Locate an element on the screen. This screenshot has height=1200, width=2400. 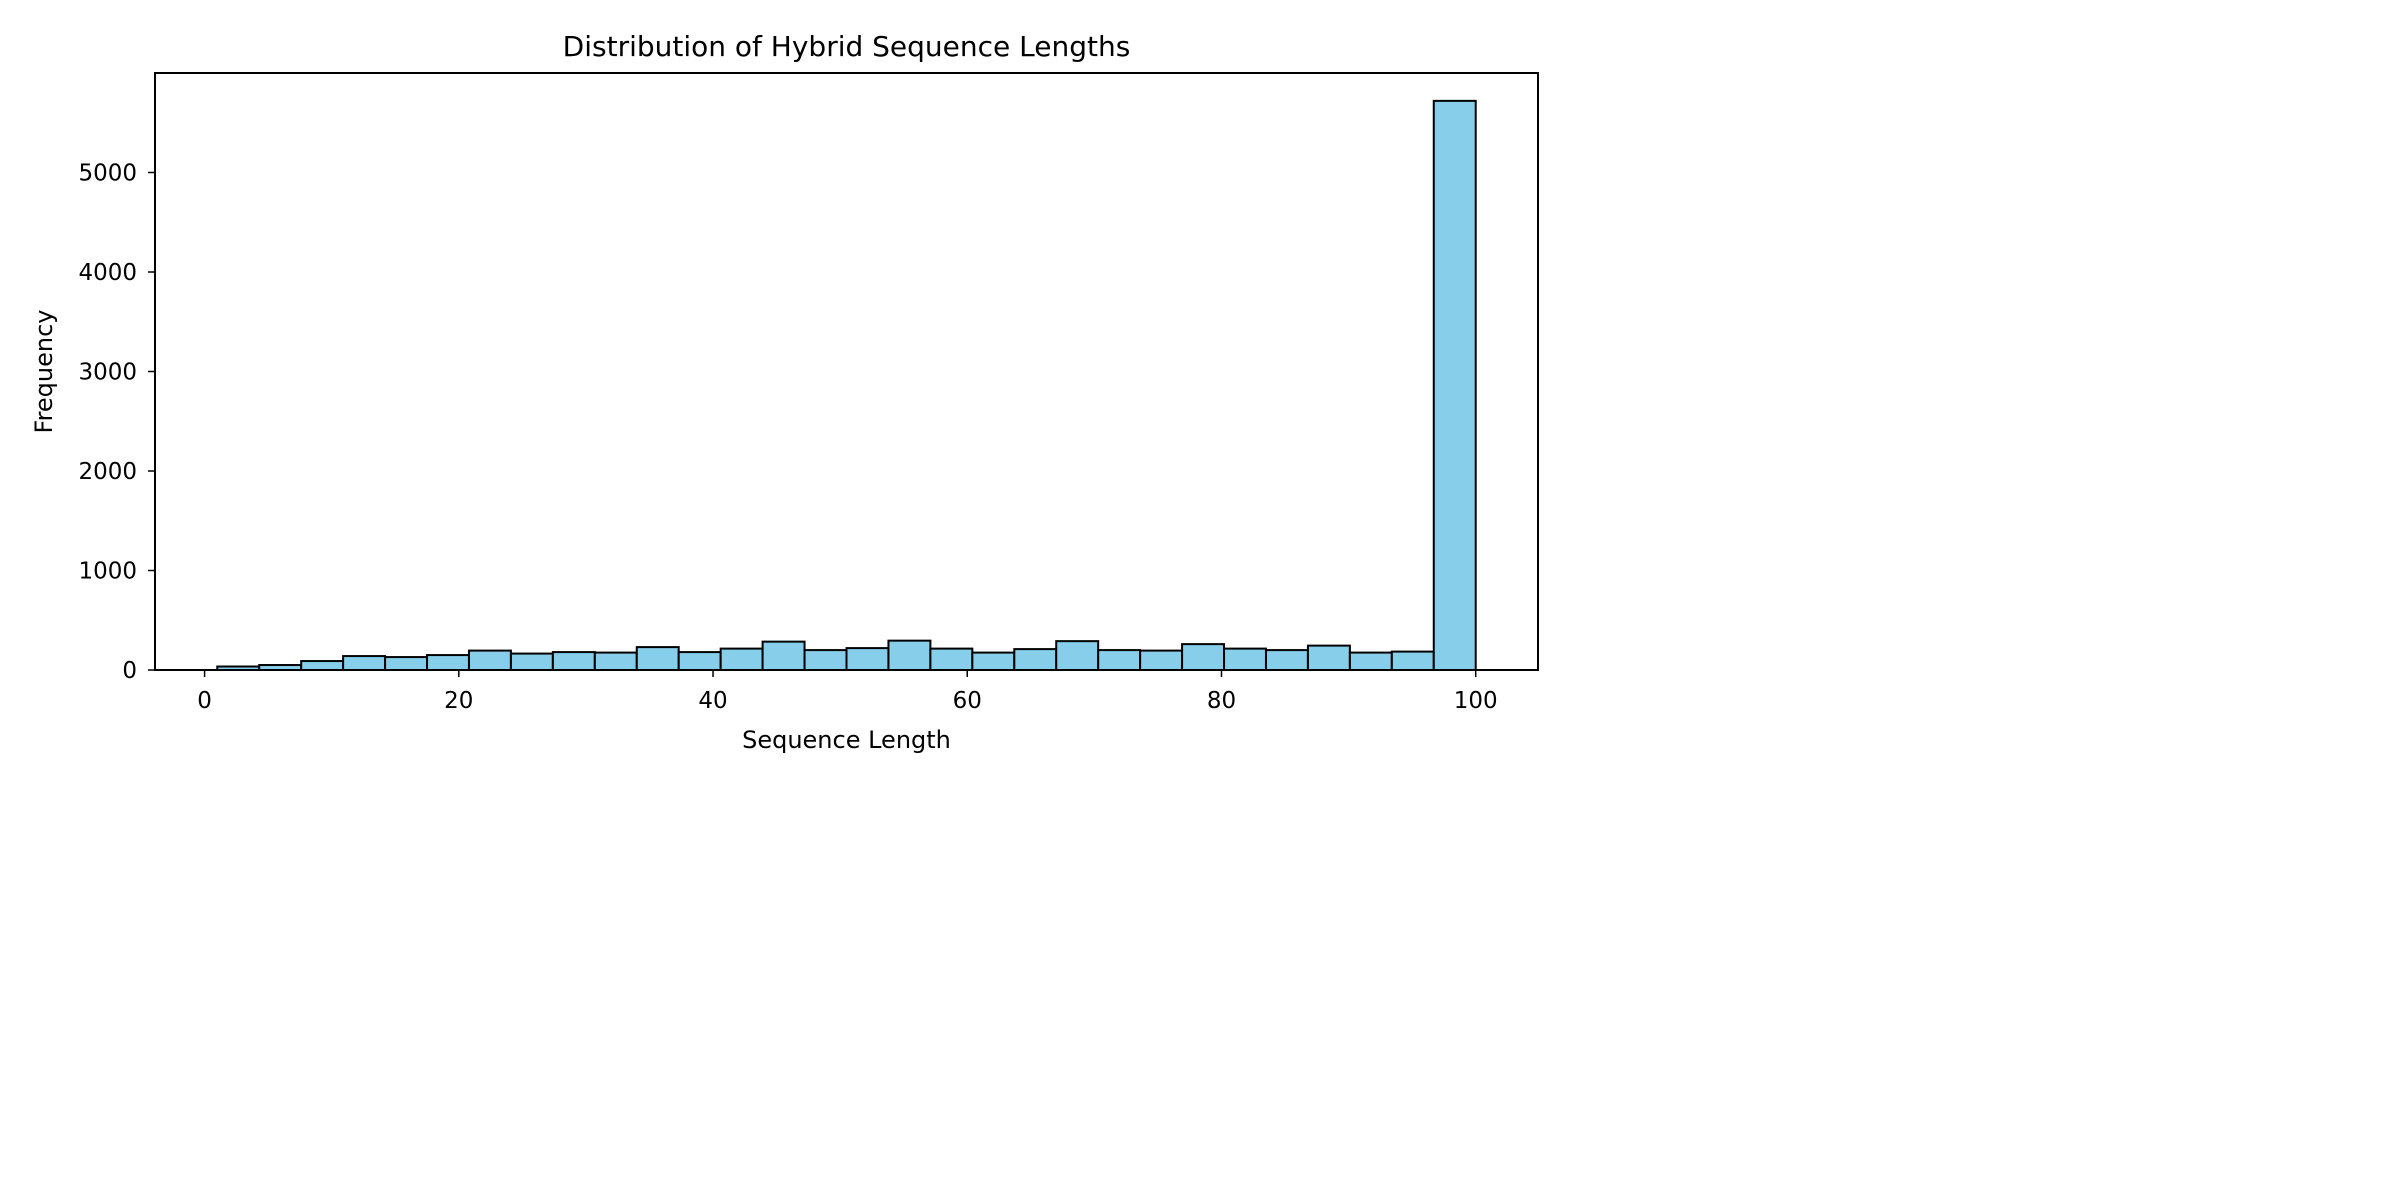
x-axis-ticks: 0 20 40 60 80 100 is located at coordinates (847, 692).